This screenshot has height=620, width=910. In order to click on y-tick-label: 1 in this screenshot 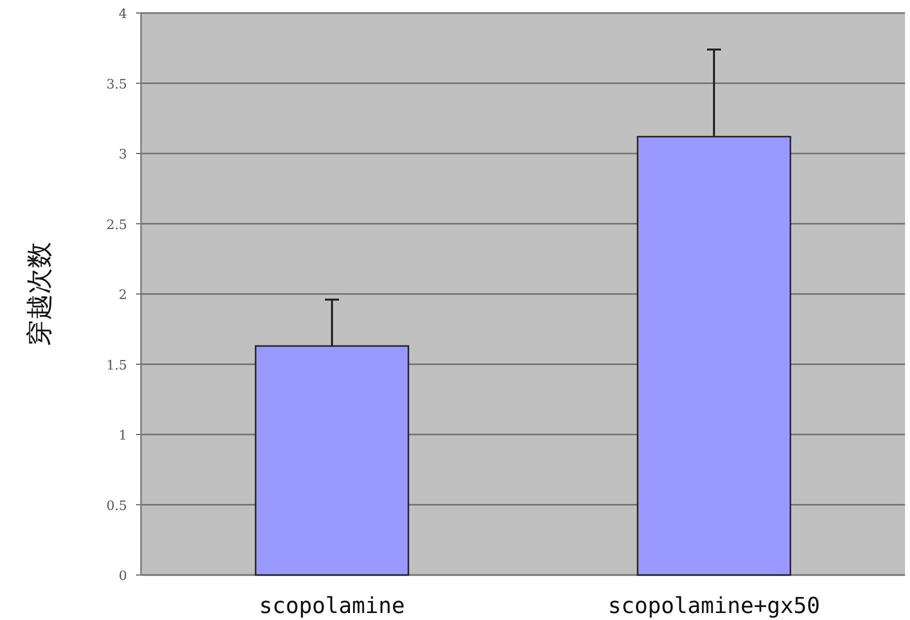, I will do `click(122, 436)`.